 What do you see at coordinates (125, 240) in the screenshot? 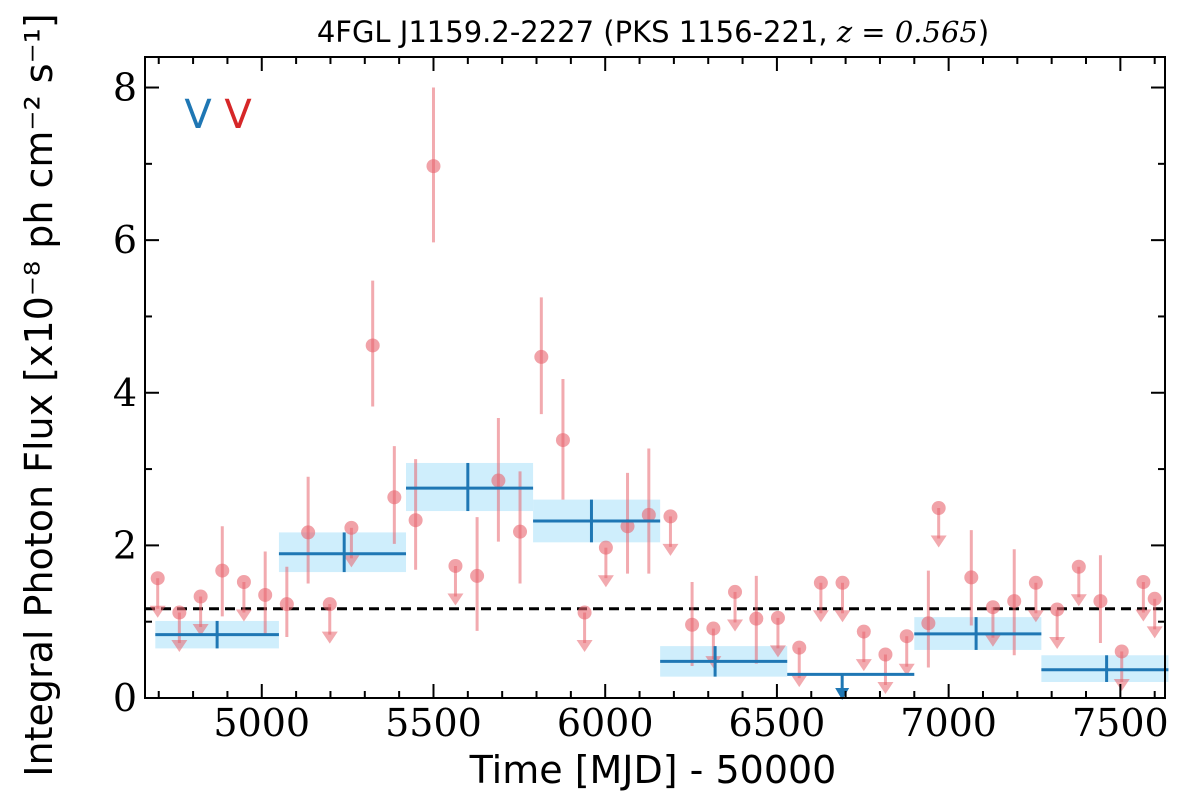
I see `y-tick-label: 6` at bounding box center [125, 240].